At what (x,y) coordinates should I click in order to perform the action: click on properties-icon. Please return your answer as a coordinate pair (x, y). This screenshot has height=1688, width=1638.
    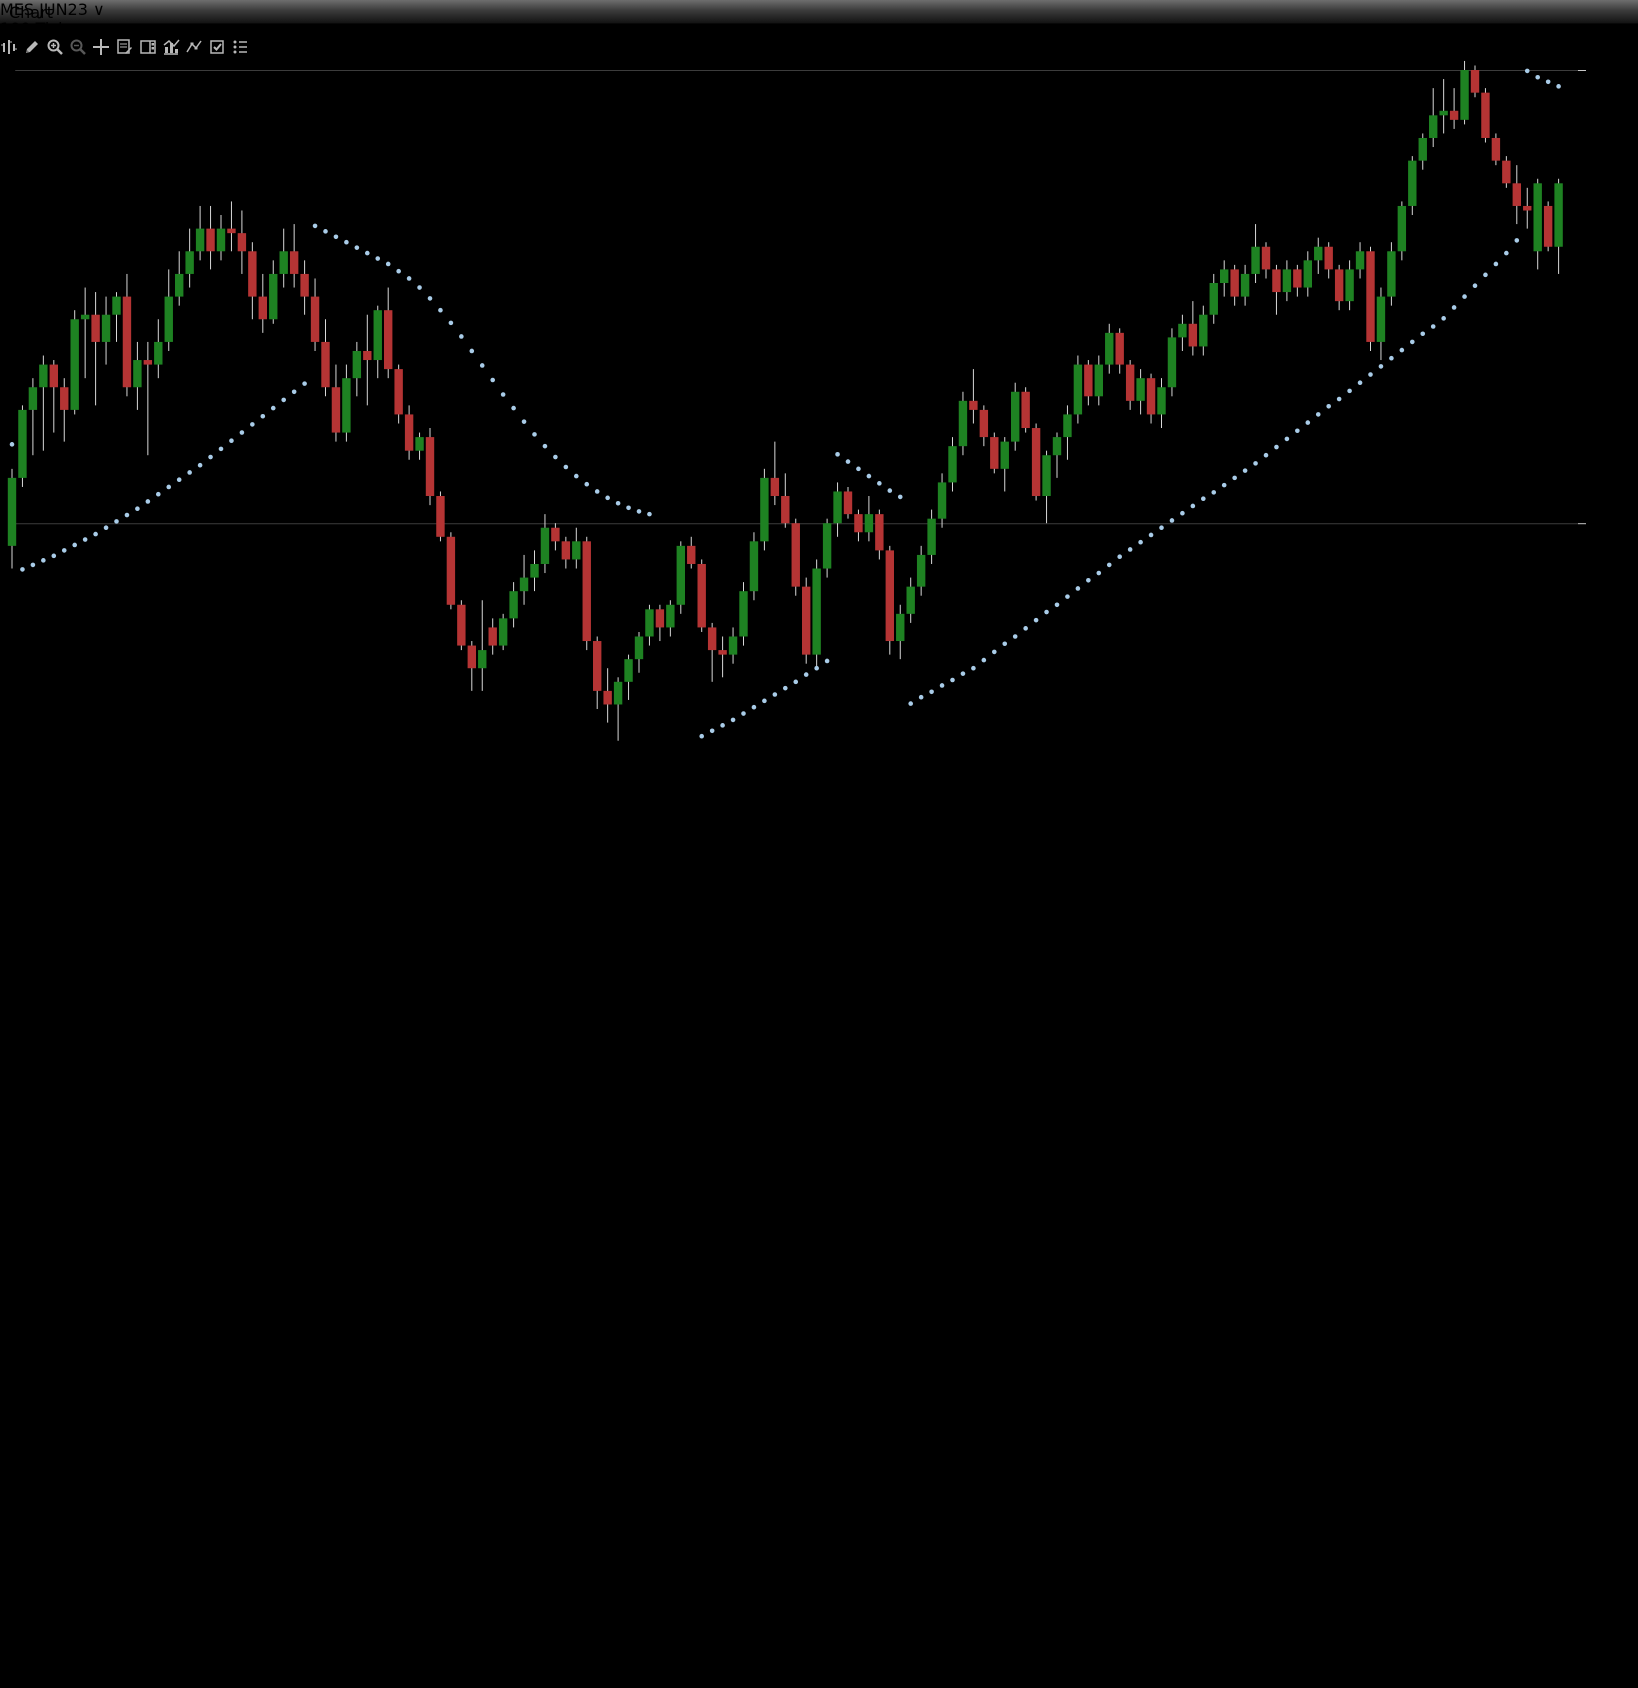
    Looking at the image, I should click on (240, 50).